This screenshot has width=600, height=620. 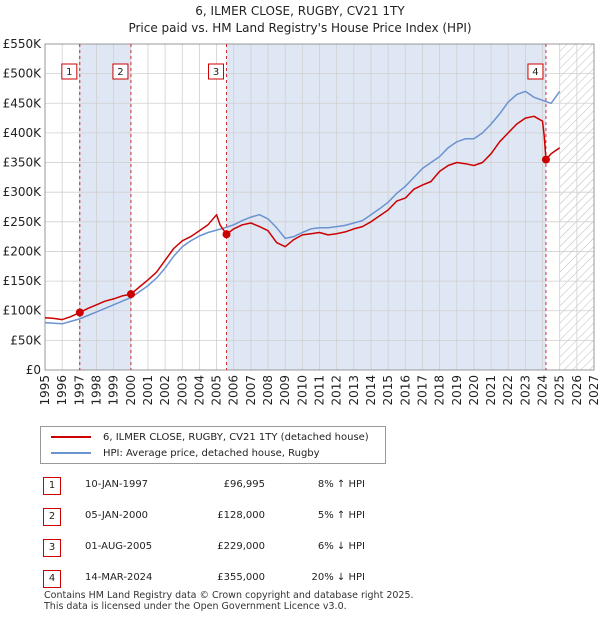 I want to click on x-tick-label: 2000, so click(x=131, y=390).